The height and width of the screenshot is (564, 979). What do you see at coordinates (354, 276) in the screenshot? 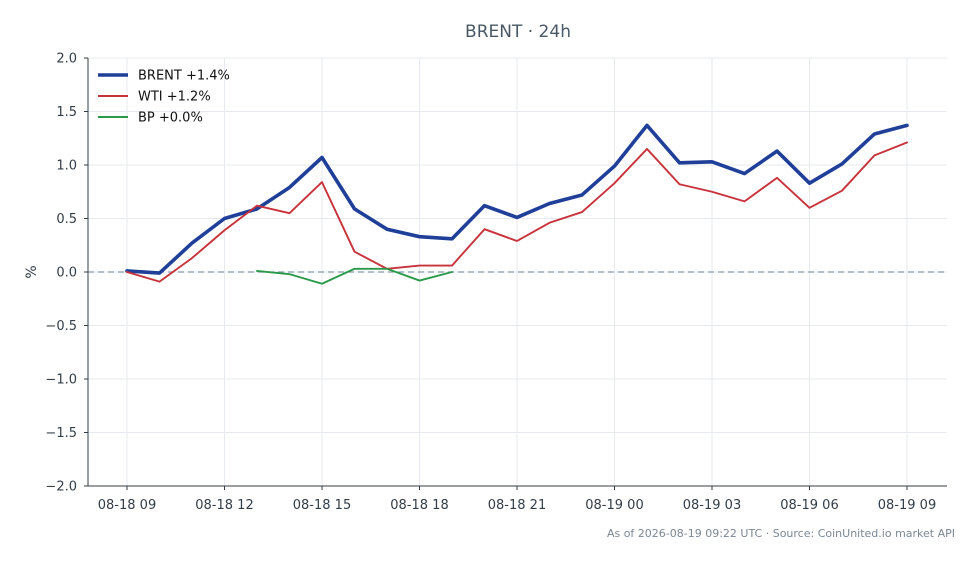
I see `series-line-bp` at bounding box center [354, 276].